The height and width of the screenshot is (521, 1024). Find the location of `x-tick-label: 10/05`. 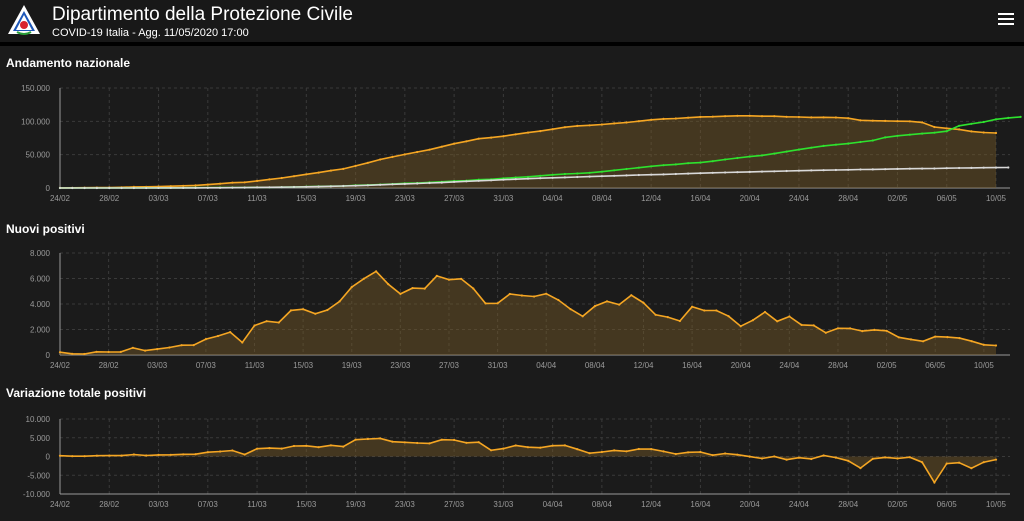

x-tick-label: 10/05 is located at coordinates (996, 504).